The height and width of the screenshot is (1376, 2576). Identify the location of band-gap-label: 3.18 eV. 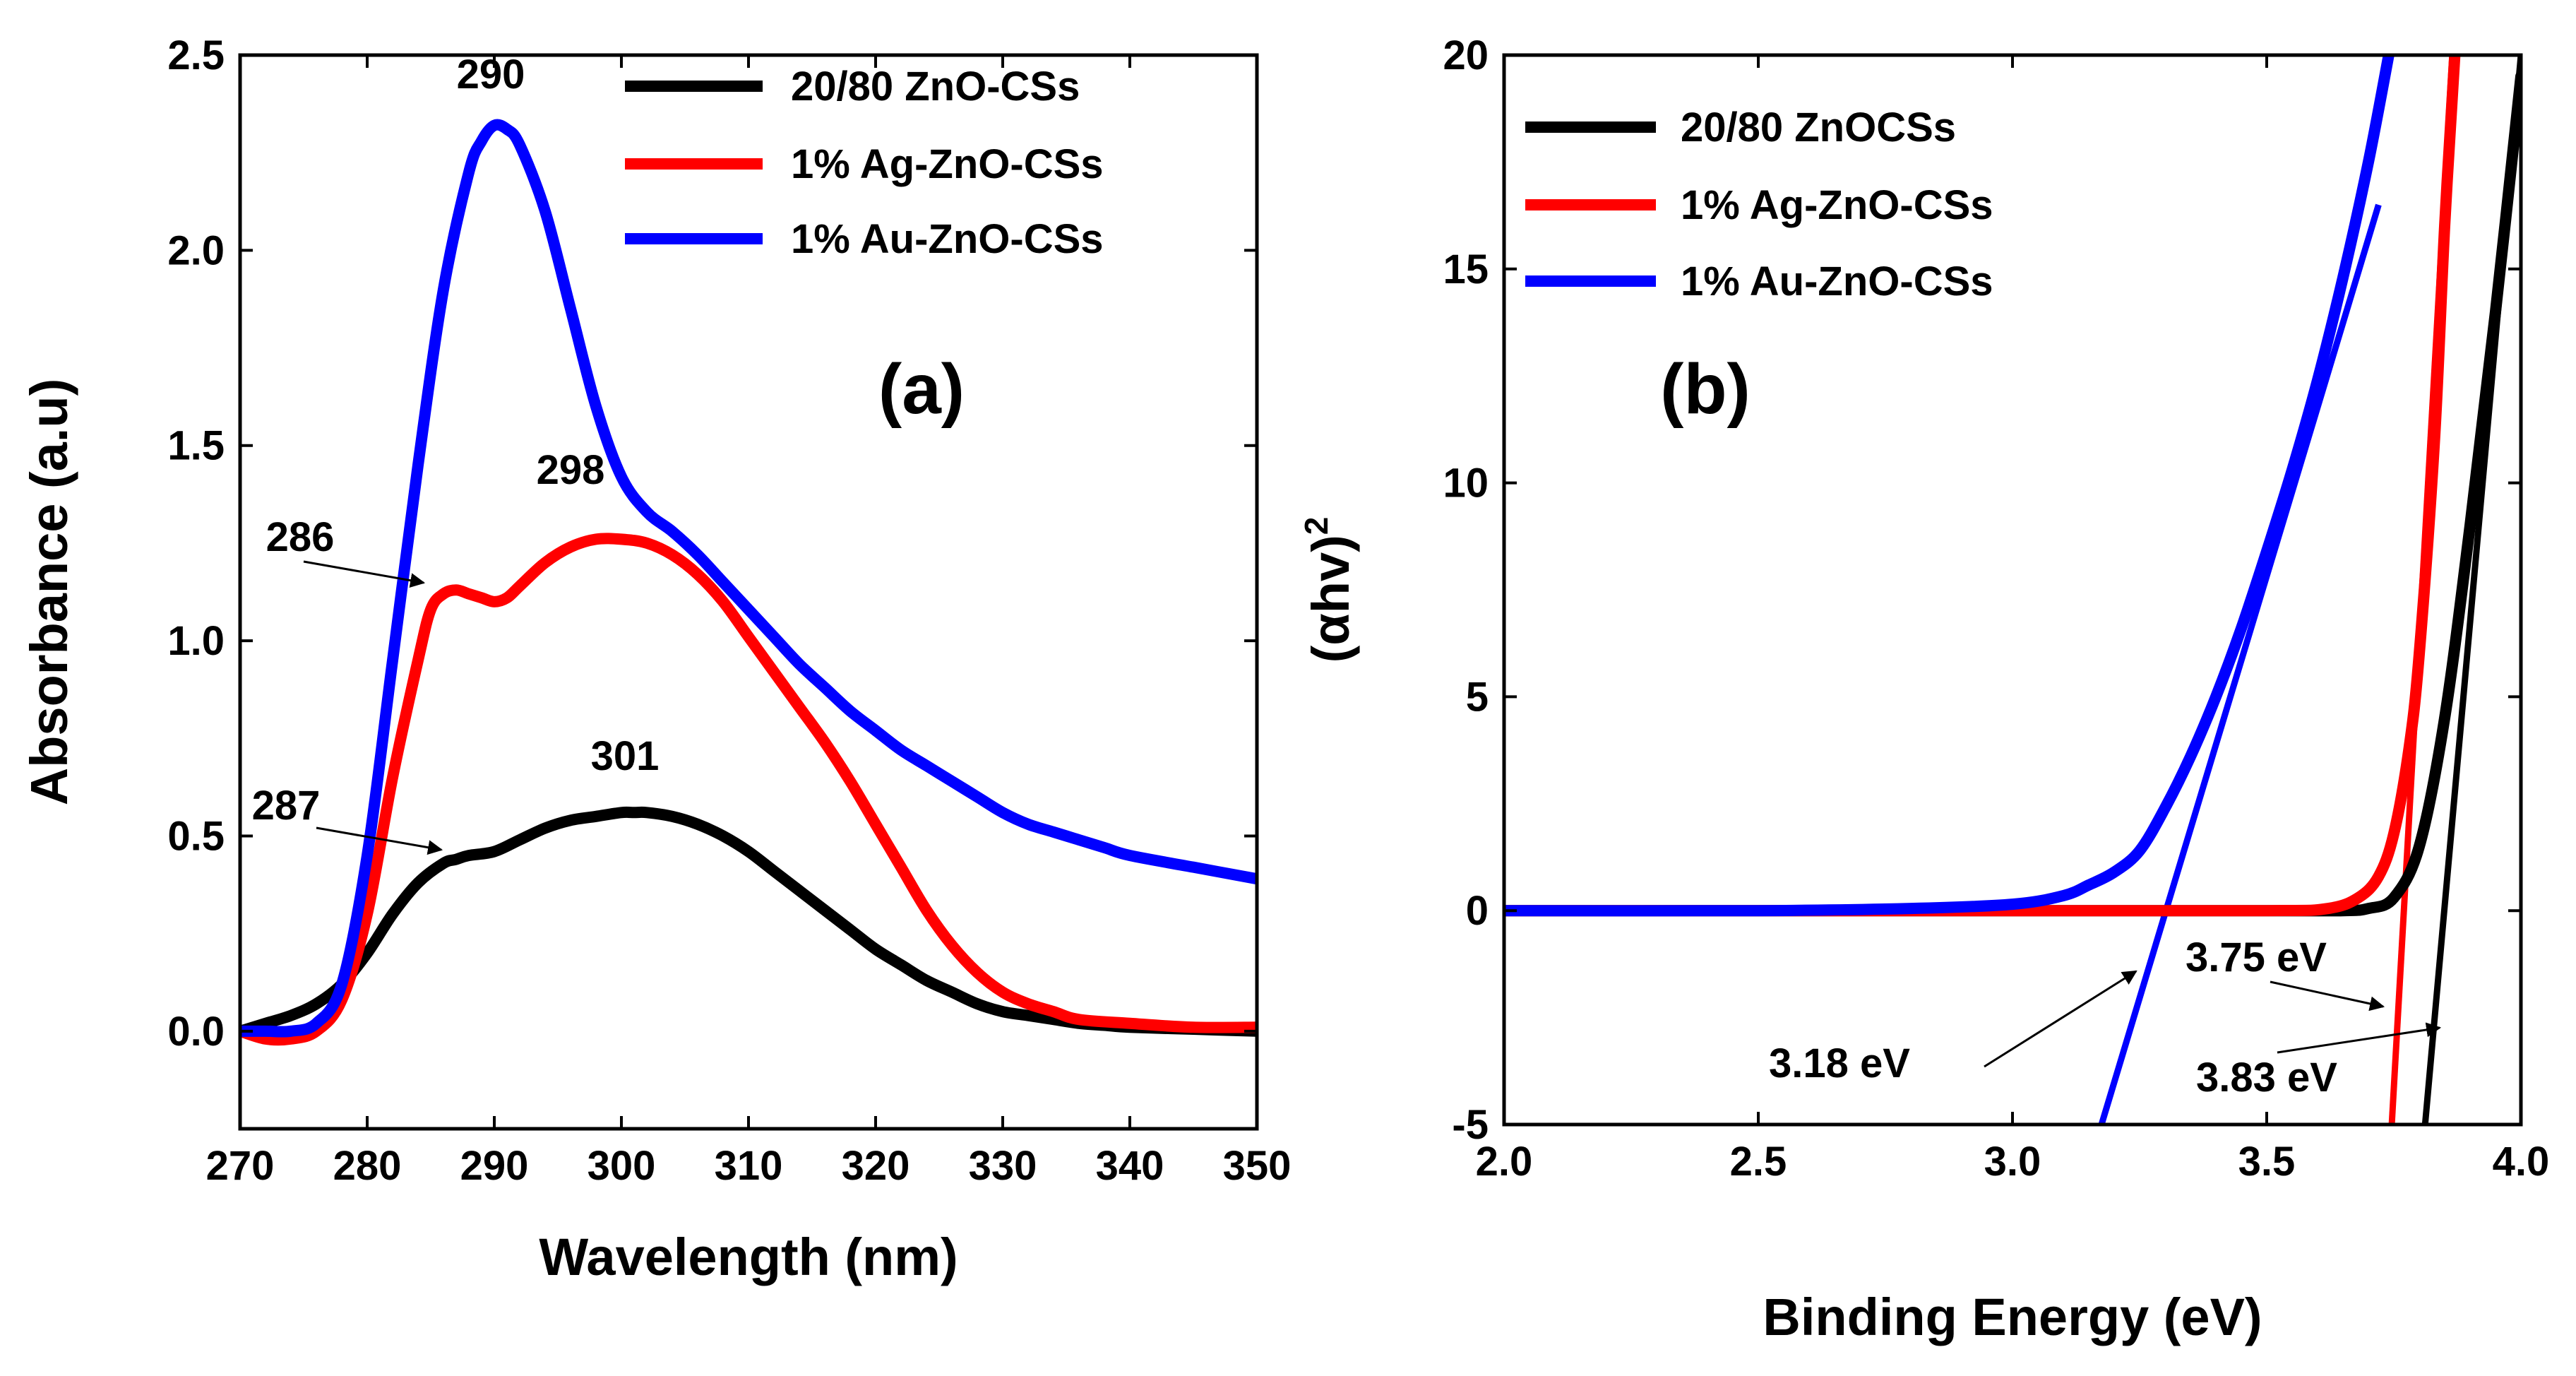
(1839, 1063).